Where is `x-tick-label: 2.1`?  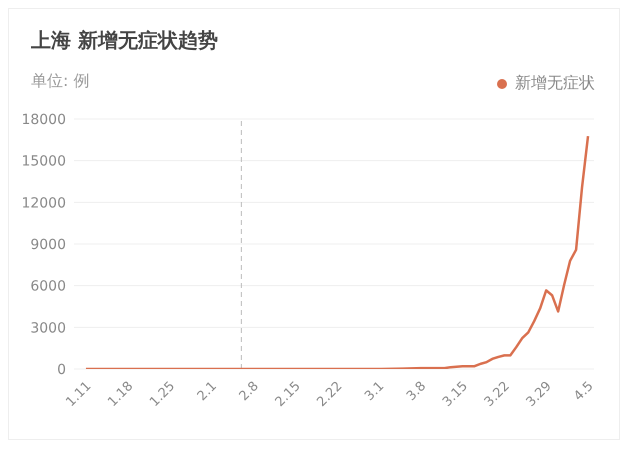 x-tick-label: 2.1 is located at coordinates (207, 391).